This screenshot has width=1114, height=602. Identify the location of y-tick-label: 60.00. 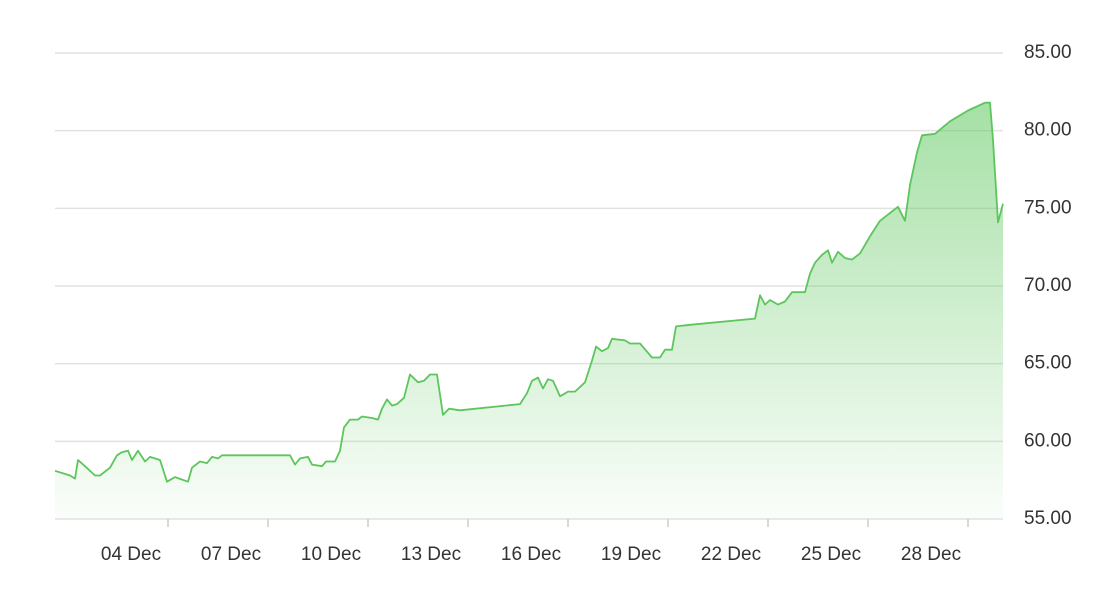
(1048, 440).